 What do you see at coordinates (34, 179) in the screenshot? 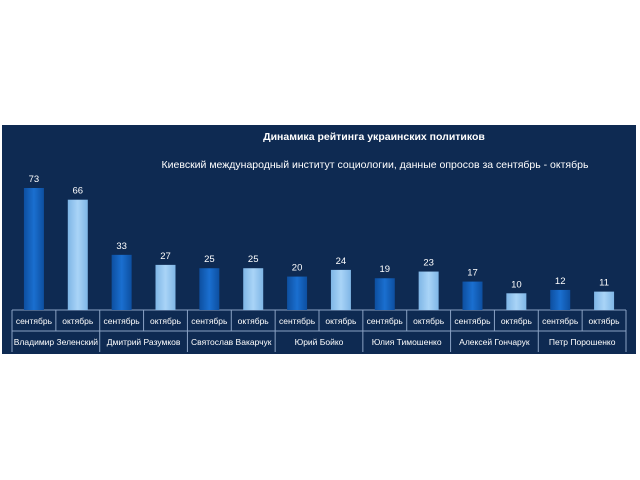
I see `data-label: 73` at bounding box center [34, 179].